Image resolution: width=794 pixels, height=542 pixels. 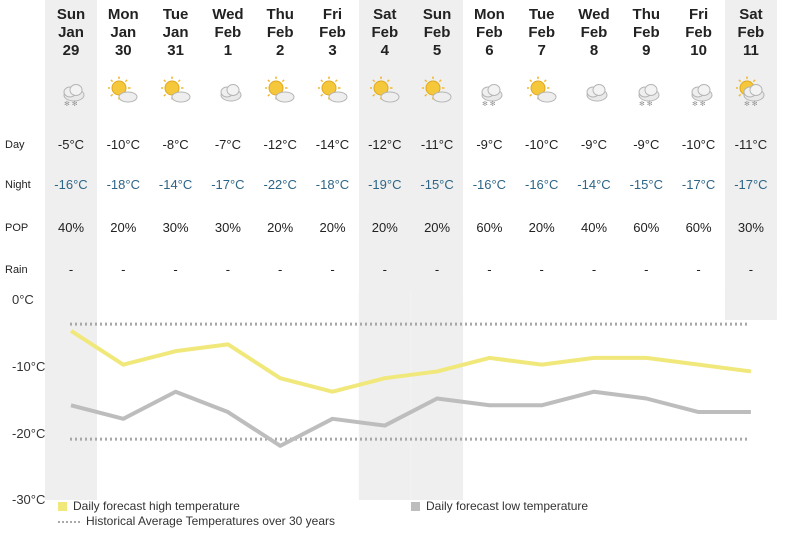 What do you see at coordinates (594, 50) in the screenshot?
I see `day-date: 8` at bounding box center [594, 50].